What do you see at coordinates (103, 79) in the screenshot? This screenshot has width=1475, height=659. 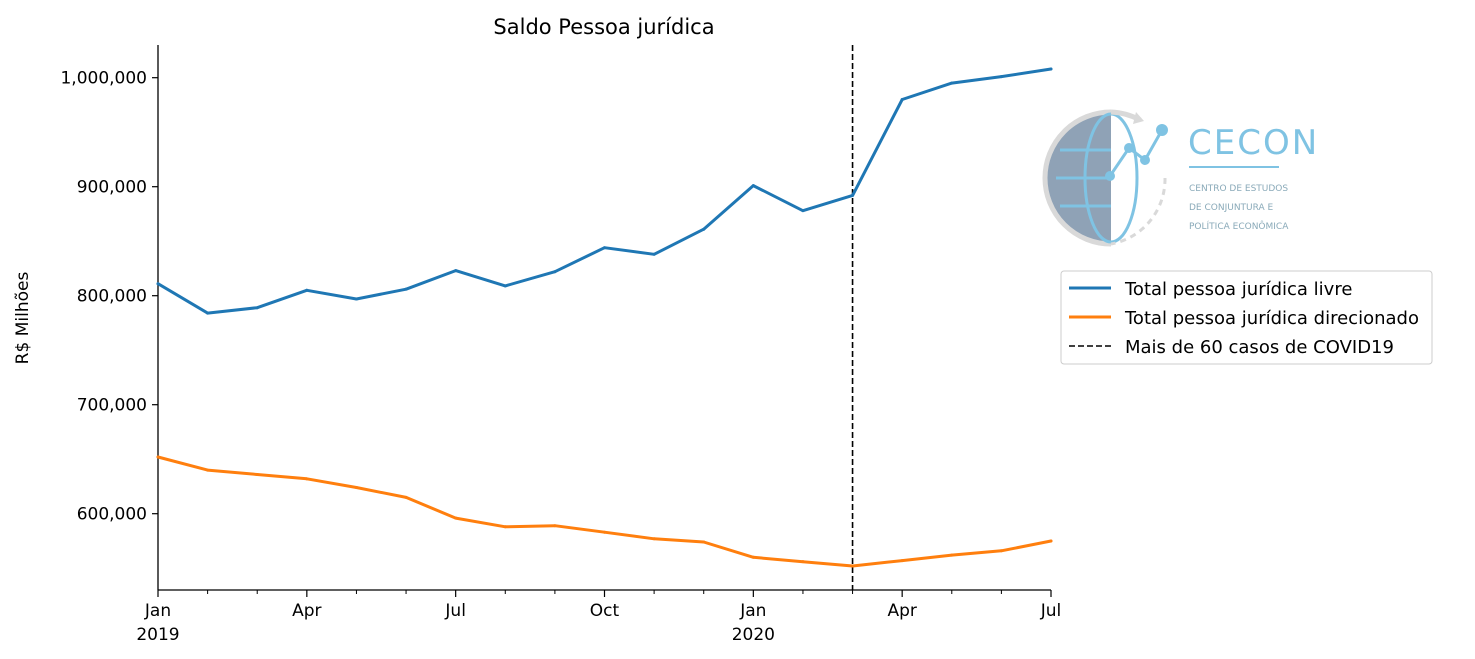 I see `y-tick-label: 1,000,000` at bounding box center [103, 79].